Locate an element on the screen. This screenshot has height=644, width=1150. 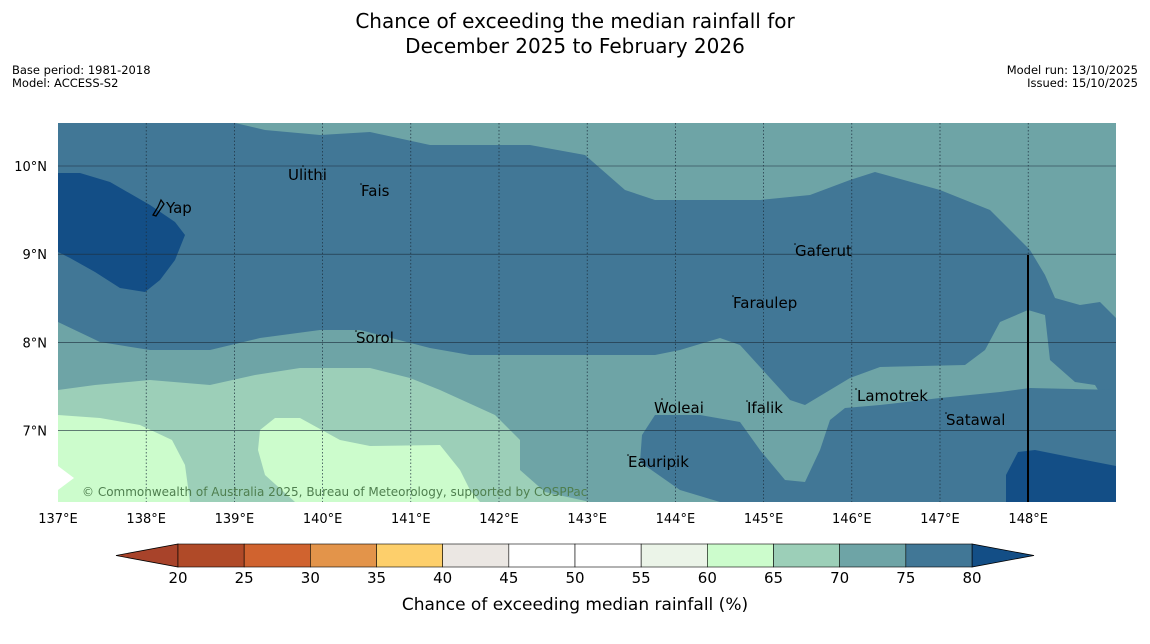
place-gaferut: Gaferut is located at coordinates (823, 251).